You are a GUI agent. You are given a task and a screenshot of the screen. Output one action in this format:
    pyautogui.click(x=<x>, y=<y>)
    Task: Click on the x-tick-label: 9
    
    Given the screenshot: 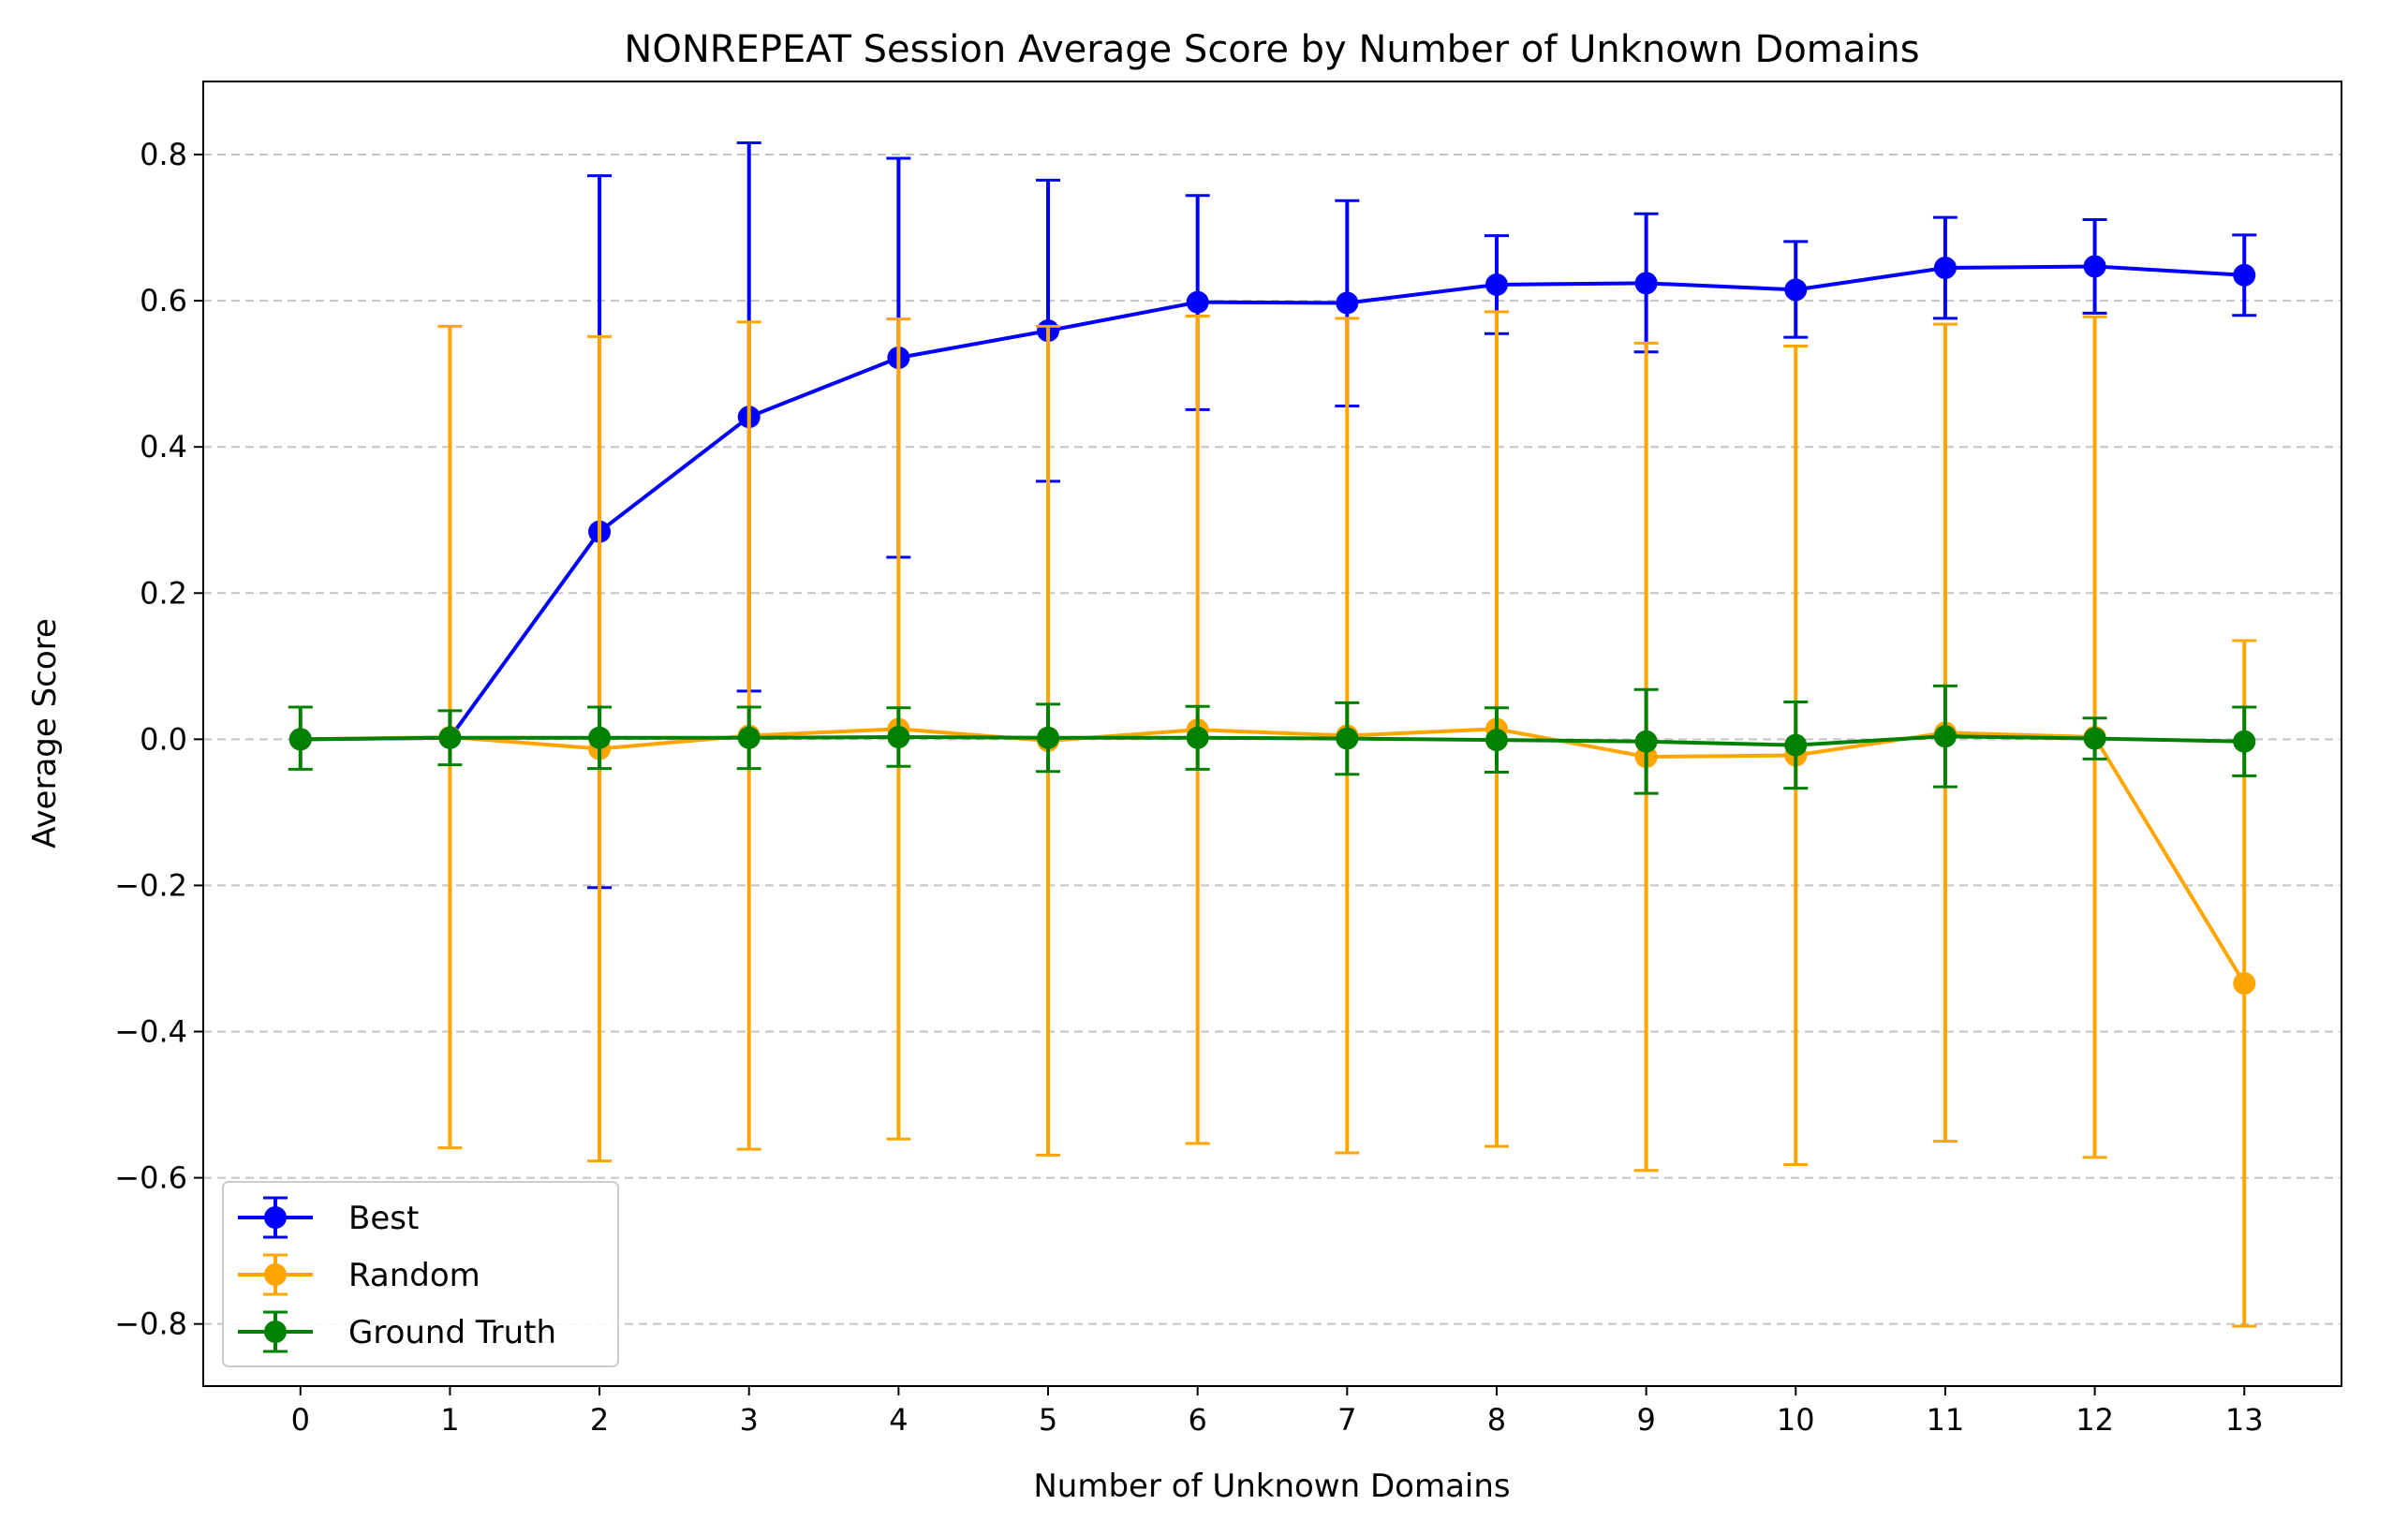 What is the action you would take?
    pyautogui.click(x=1645, y=1420)
    